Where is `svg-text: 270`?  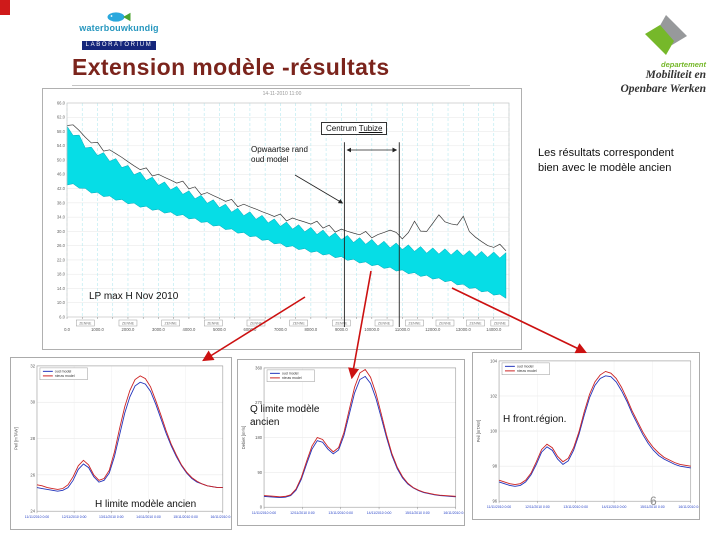
svg-text: 270 is located at coordinates (259, 402).